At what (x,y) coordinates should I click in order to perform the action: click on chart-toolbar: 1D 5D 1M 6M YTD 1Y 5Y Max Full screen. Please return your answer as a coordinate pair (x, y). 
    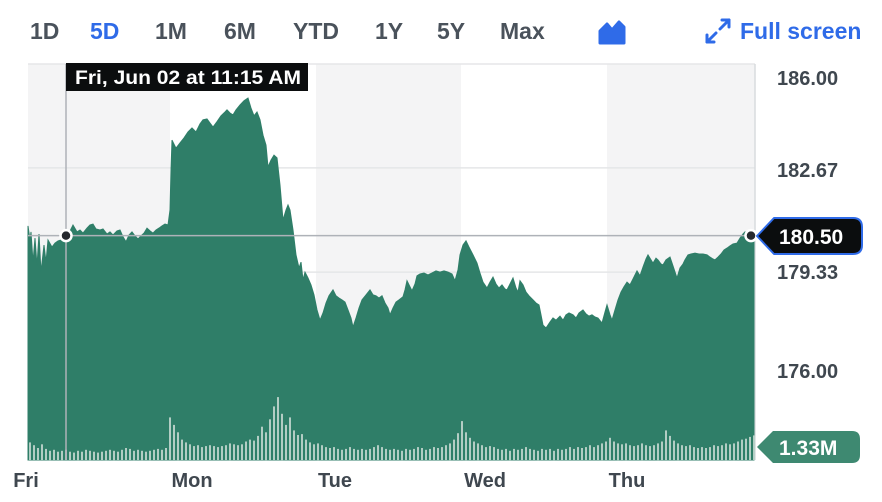
    Looking at the image, I should click on (441, 29).